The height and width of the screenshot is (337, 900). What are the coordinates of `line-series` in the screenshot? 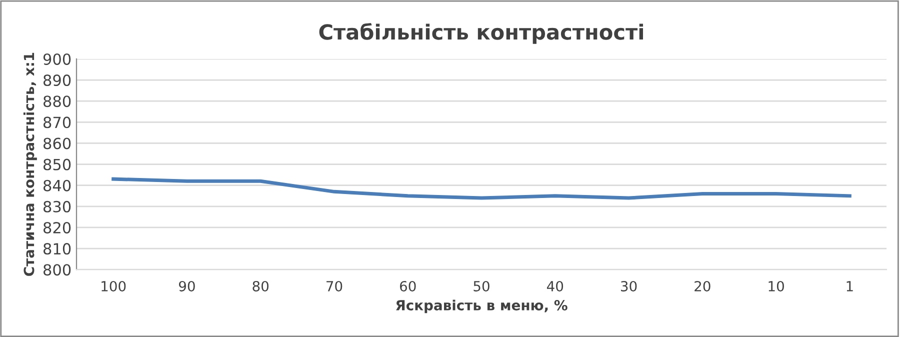 It's located at (482, 188).